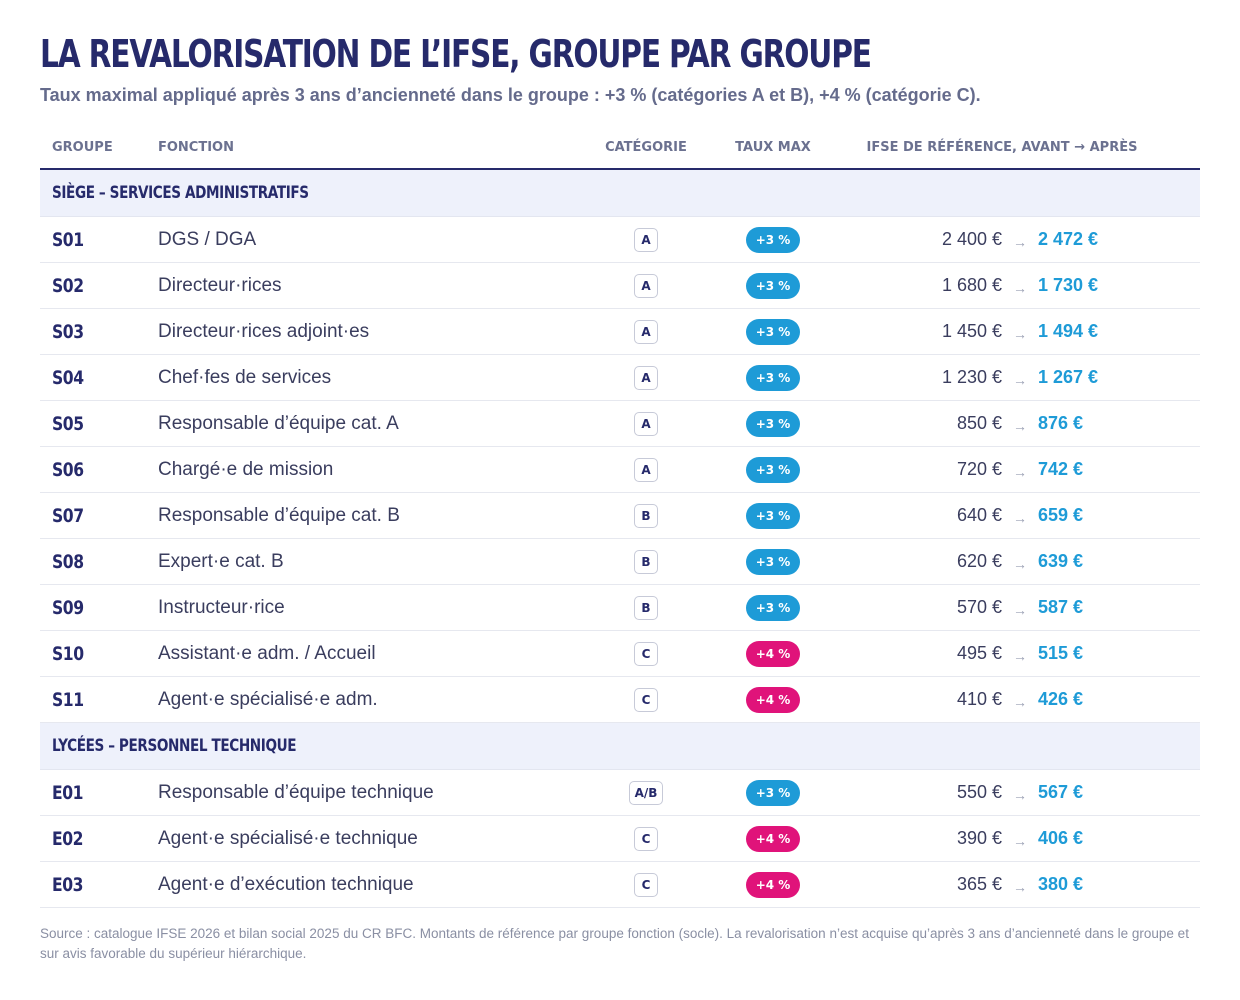 The image size is (1240, 1000). Describe the element at coordinates (1021, 884) in the screenshot. I see `amount-cell: 365 € → 380 €` at that location.